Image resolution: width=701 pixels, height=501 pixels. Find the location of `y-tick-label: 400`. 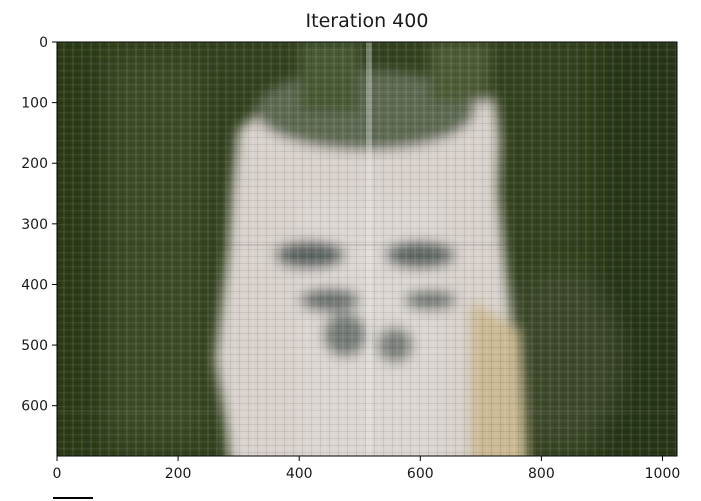

y-tick-label: 400 is located at coordinates (34, 285).